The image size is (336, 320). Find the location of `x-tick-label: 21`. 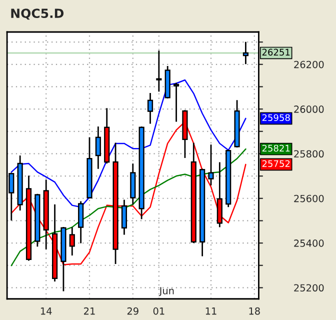

x-tick-label: 21 is located at coordinates (89, 311).